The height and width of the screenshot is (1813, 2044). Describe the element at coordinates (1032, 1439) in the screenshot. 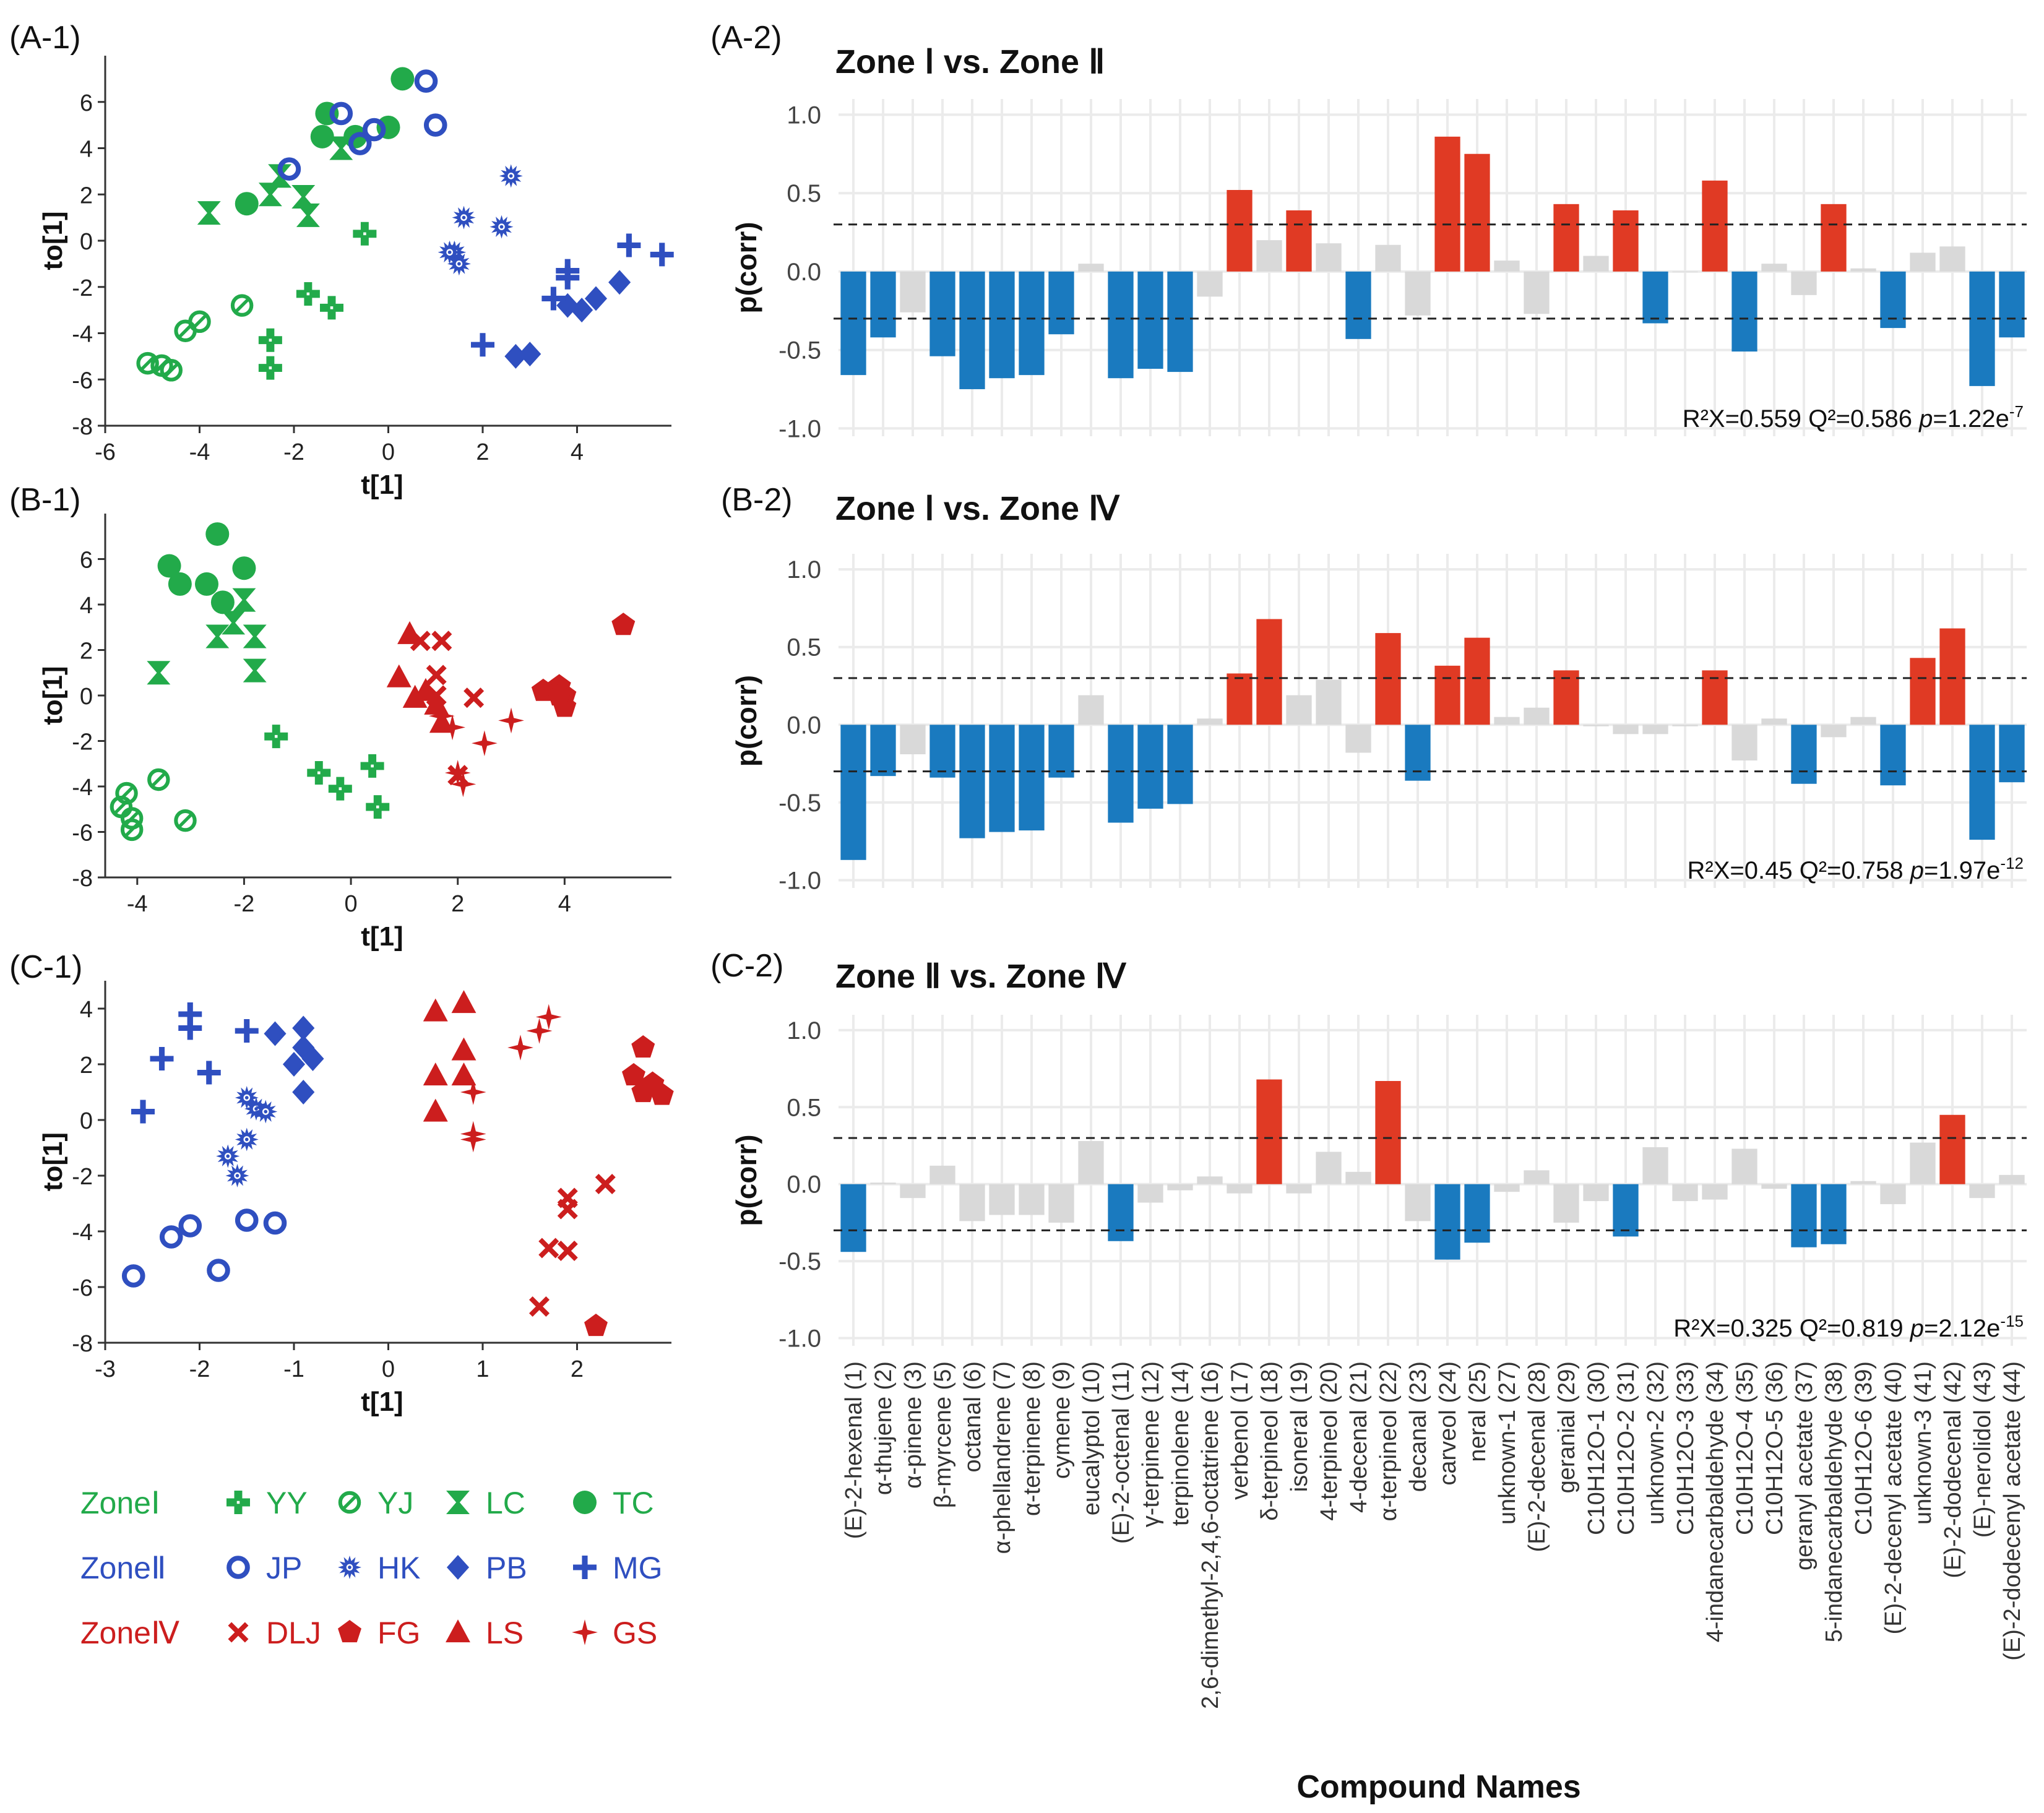

I see `compound-label-7: α-terpinene (8)` at that location.